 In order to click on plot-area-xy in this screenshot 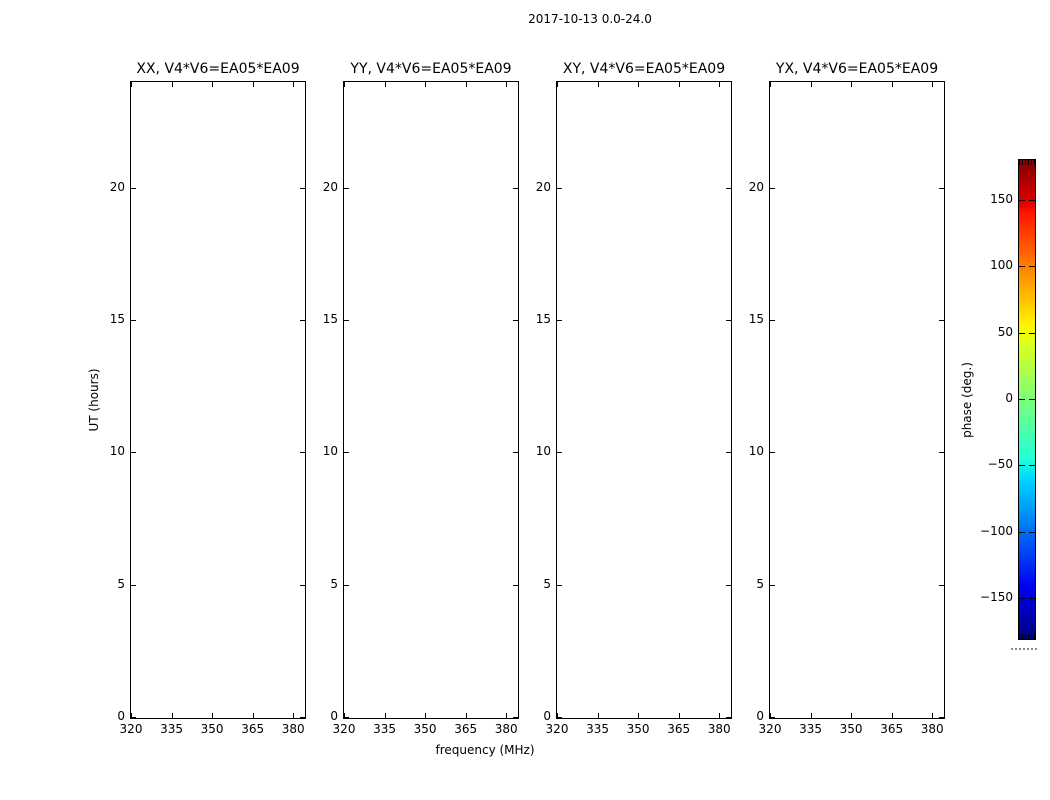, I will do `click(644, 400)`.